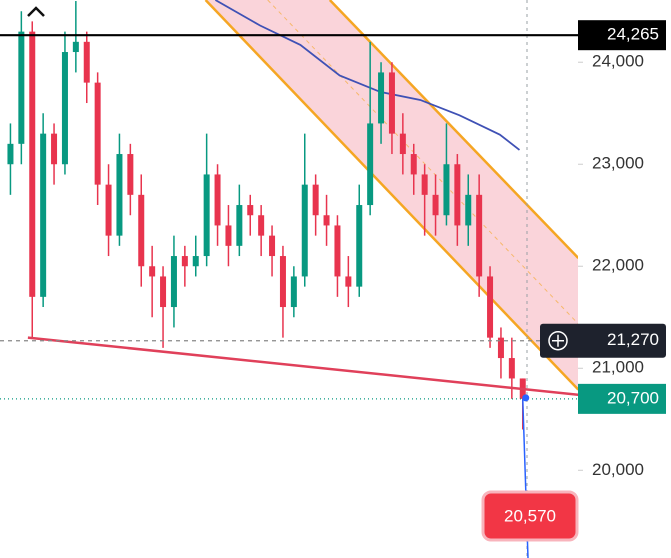 This screenshot has width=671, height=558. What do you see at coordinates (618, 469) in the screenshot?
I see `y-tick-label: 20,000` at bounding box center [618, 469].